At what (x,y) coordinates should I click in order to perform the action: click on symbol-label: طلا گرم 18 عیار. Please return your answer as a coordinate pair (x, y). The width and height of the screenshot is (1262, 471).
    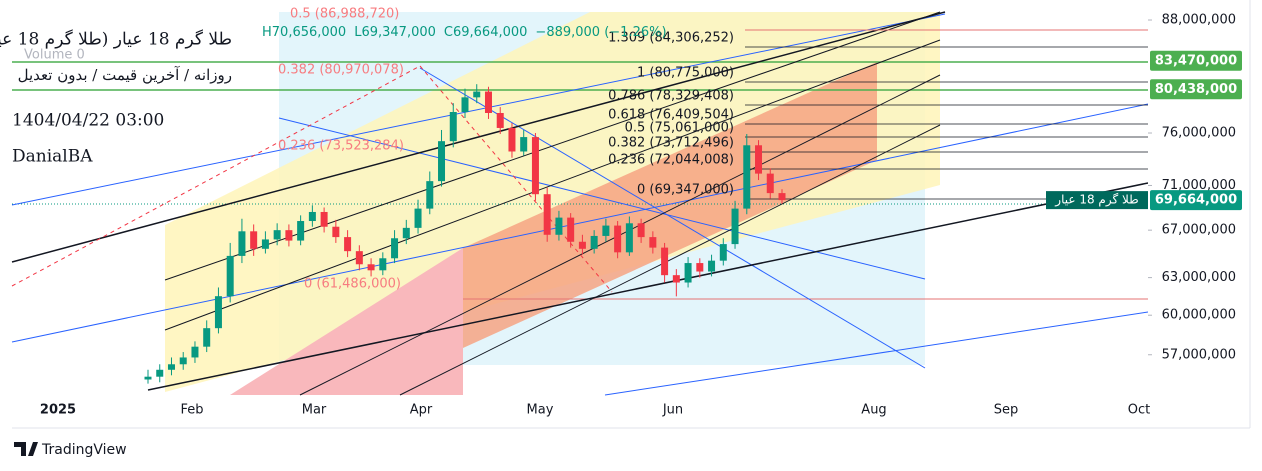
    Looking at the image, I should click on (1096, 200).